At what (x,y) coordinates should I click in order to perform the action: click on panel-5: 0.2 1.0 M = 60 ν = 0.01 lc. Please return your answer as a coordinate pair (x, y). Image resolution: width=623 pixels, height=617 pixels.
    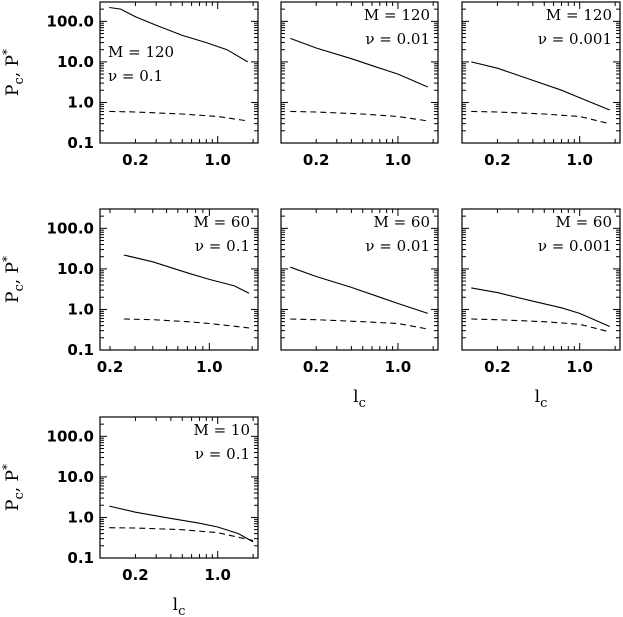
    Looking at the image, I should click on (359, 309).